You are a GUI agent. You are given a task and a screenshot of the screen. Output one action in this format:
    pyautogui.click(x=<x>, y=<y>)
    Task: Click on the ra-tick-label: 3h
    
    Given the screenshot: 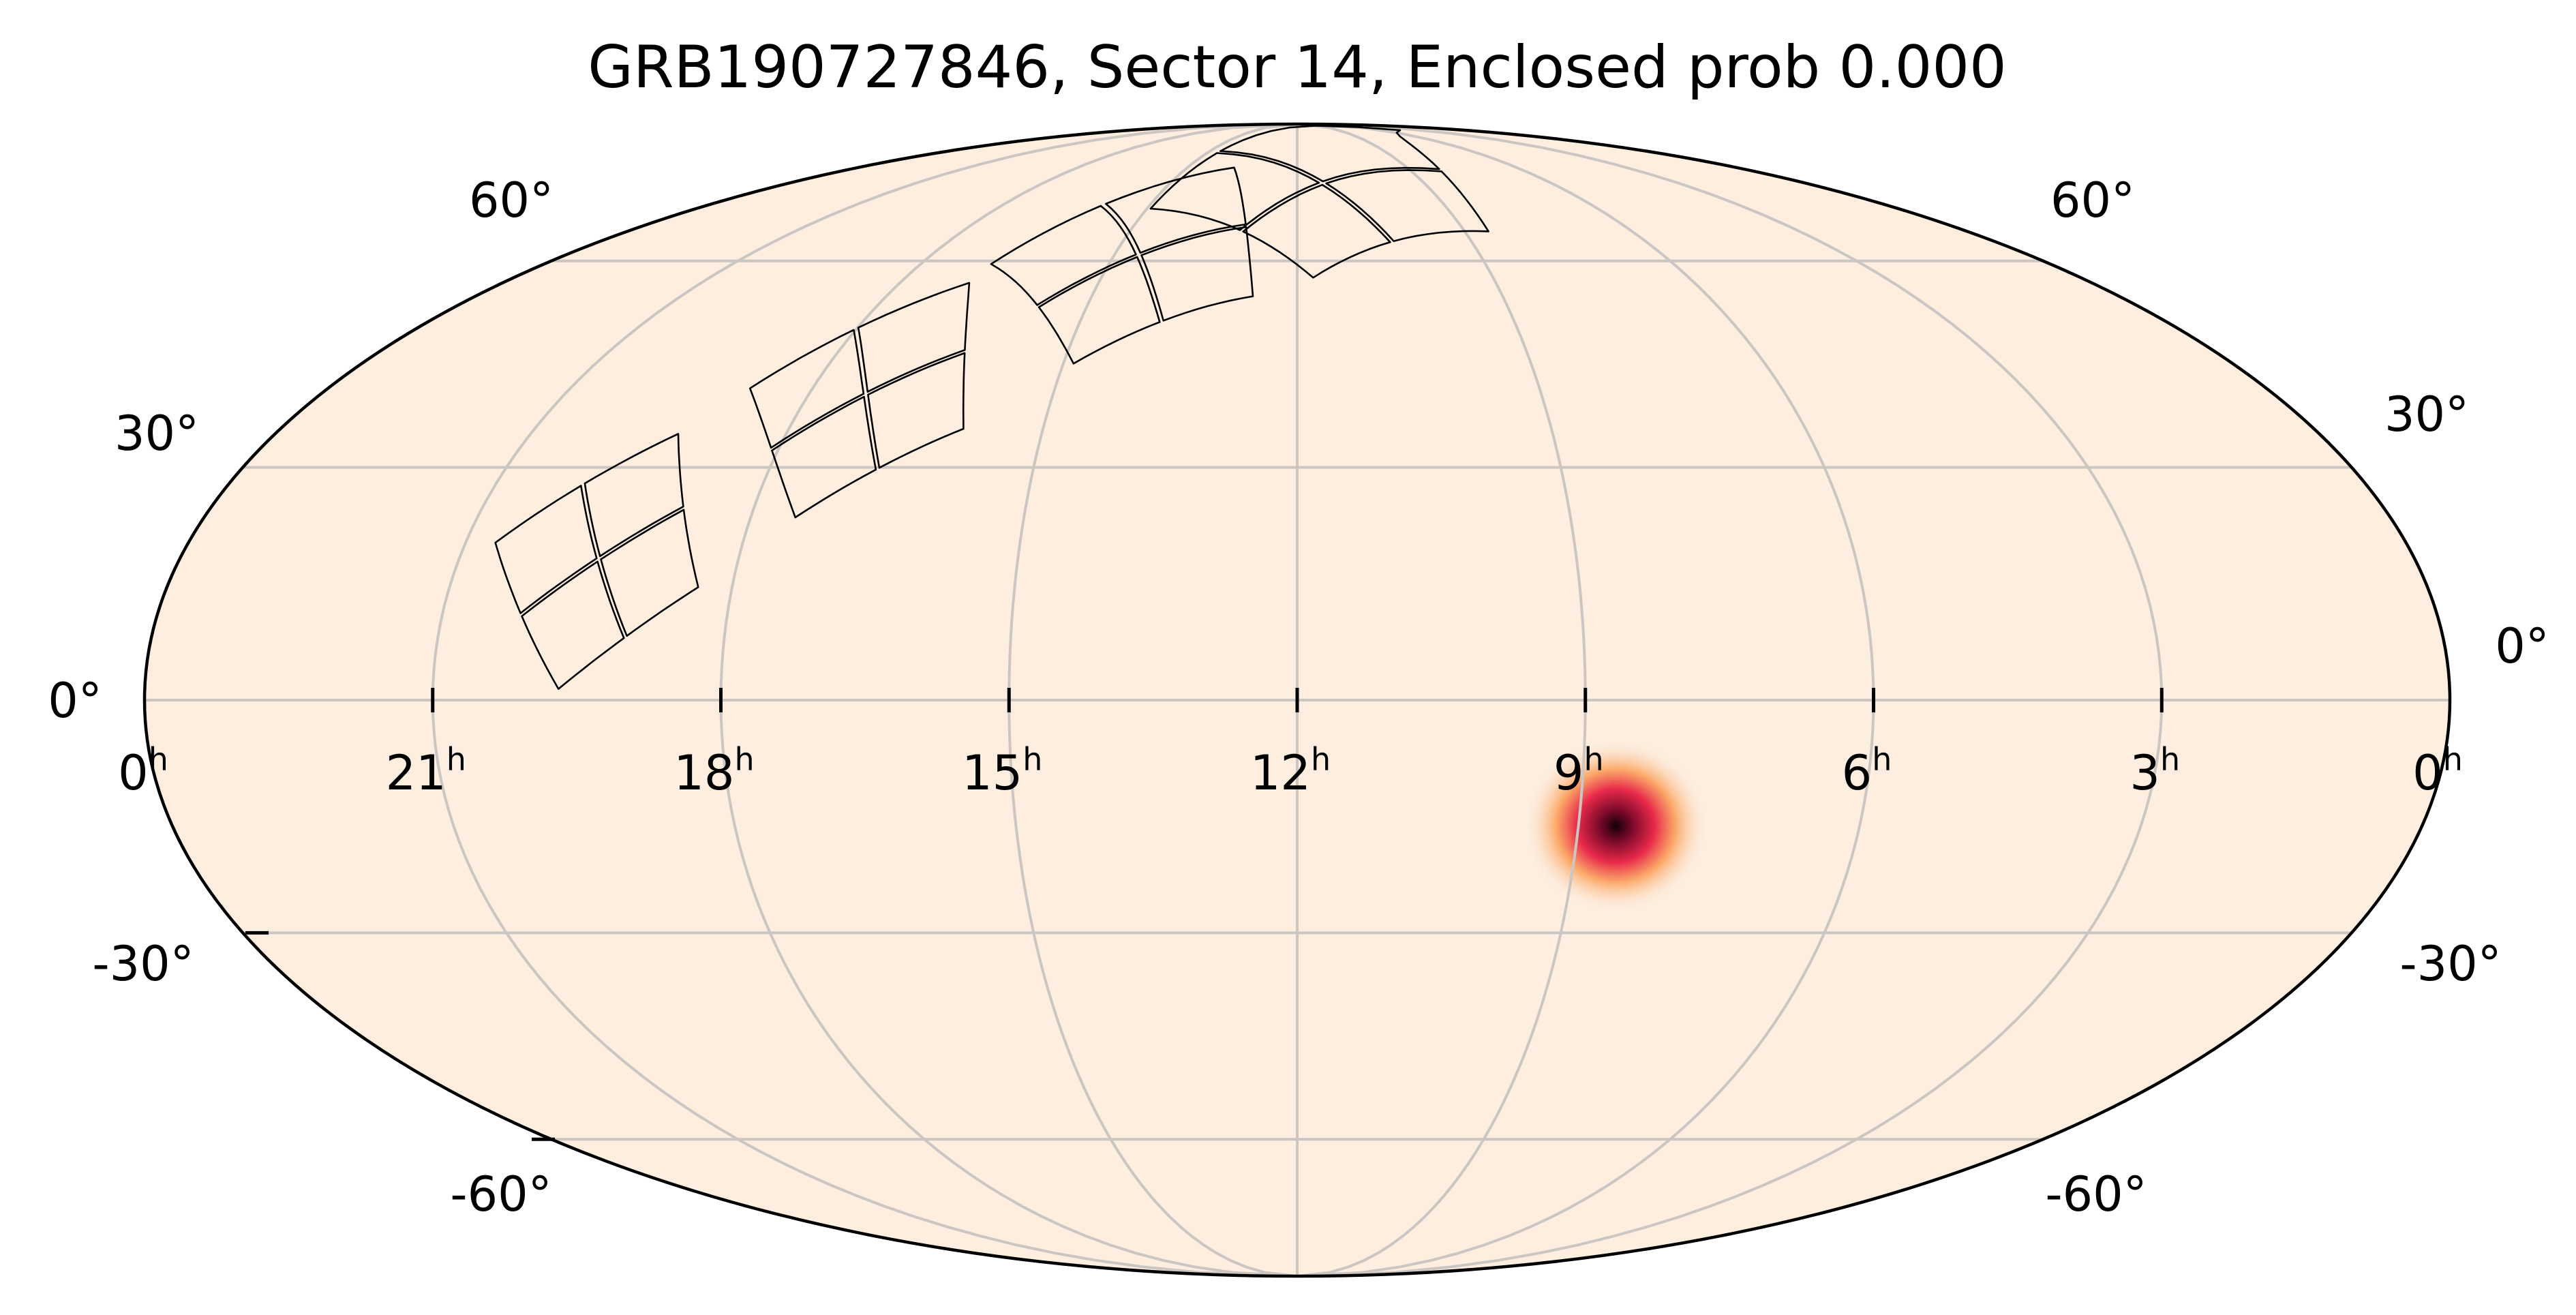 What is the action you would take?
    pyautogui.click(x=2155, y=771)
    